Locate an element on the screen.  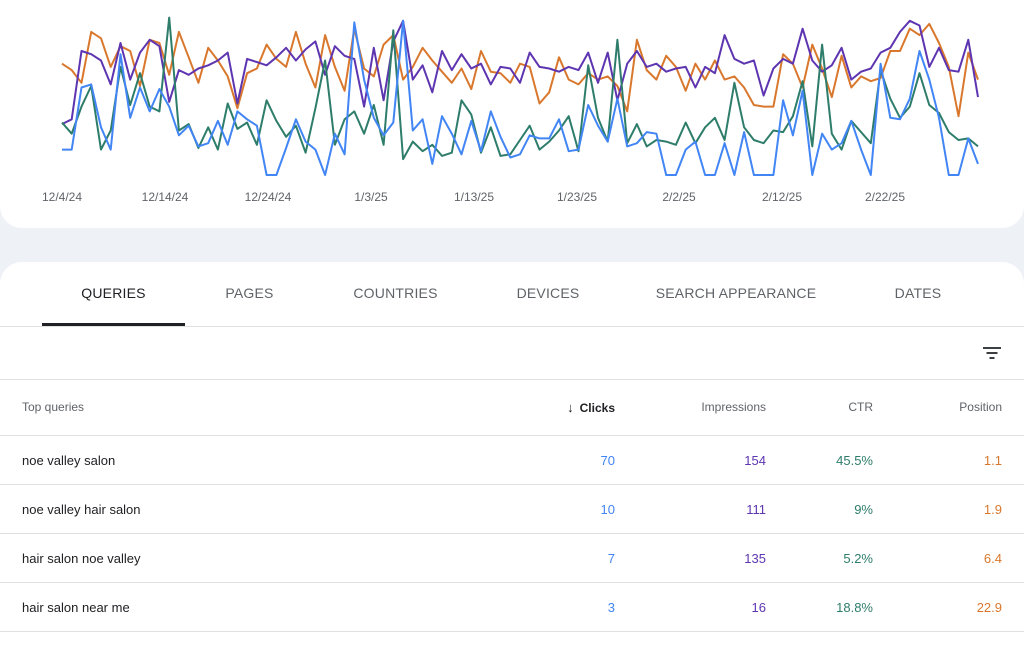
impressions-cell: 16 is located at coordinates (758, 607).